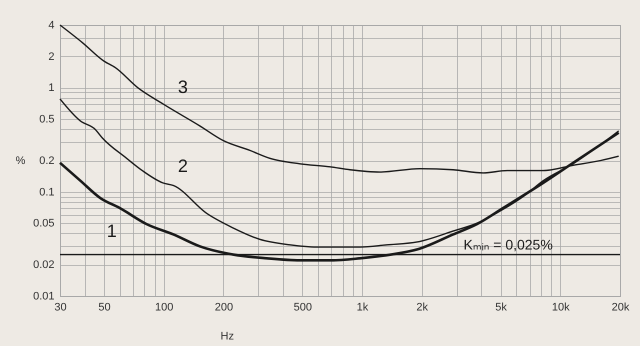 The height and width of the screenshot is (346, 640). What do you see at coordinates (508, 244) in the screenshot?
I see `ref-line-label: Kₘᵢₙ = 0,025%` at bounding box center [508, 244].